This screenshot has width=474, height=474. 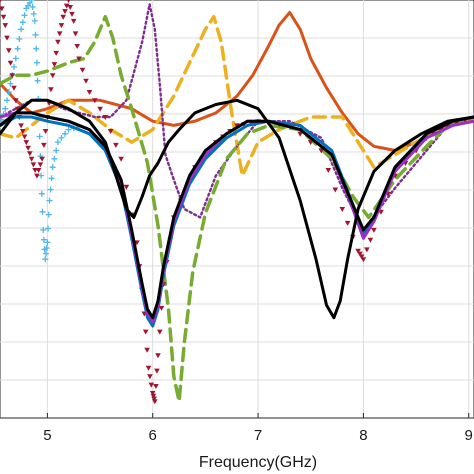 I want to click on x-tick-label: 6, so click(x=153, y=435).